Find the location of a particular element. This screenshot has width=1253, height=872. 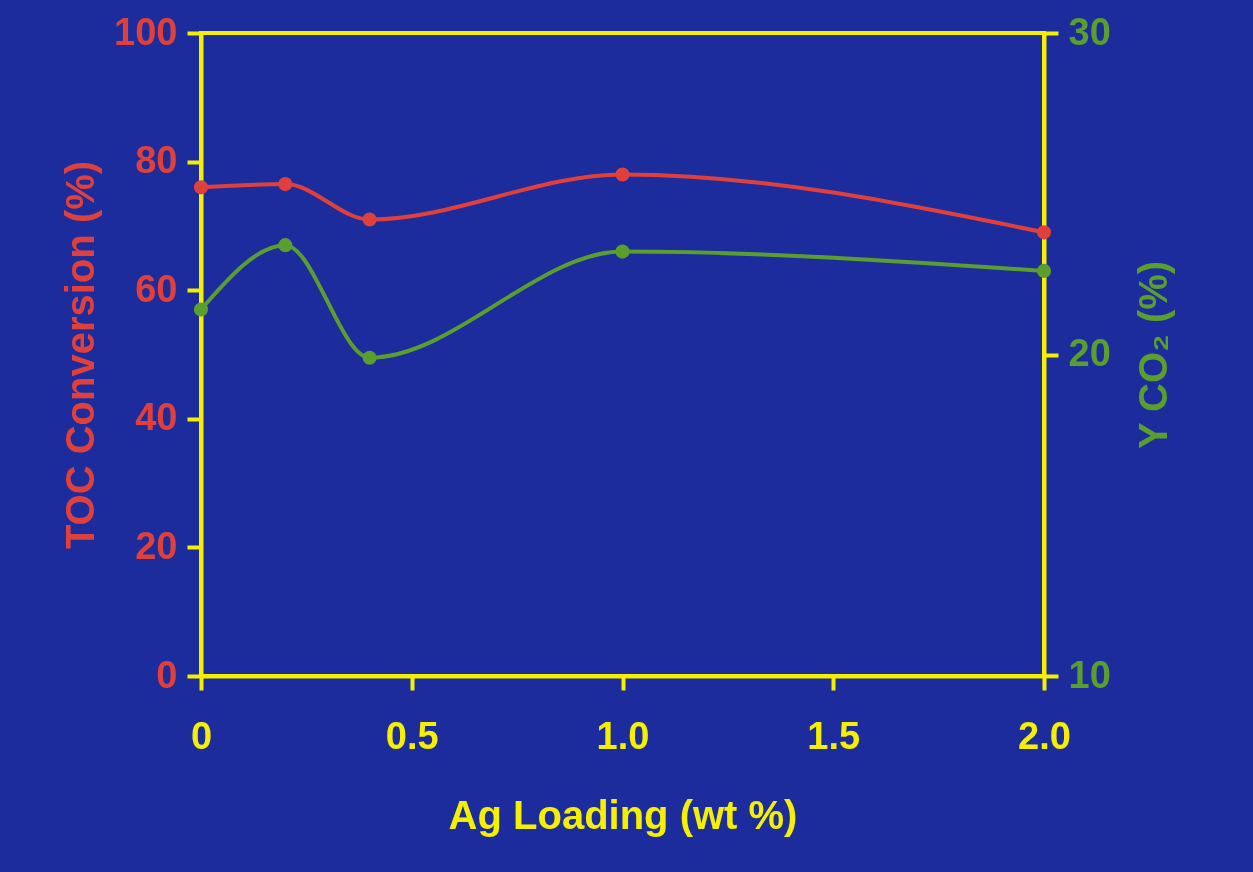

y-tick-label: 80 is located at coordinates (156, 160).